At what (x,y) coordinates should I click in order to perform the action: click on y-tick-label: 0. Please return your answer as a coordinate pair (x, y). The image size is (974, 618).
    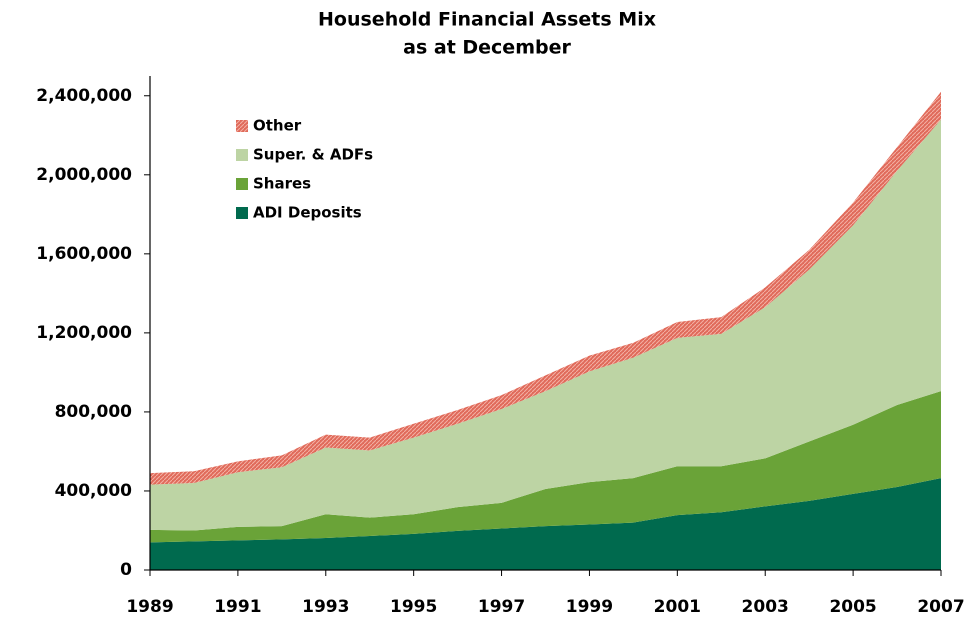
    Looking at the image, I should click on (126, 570).